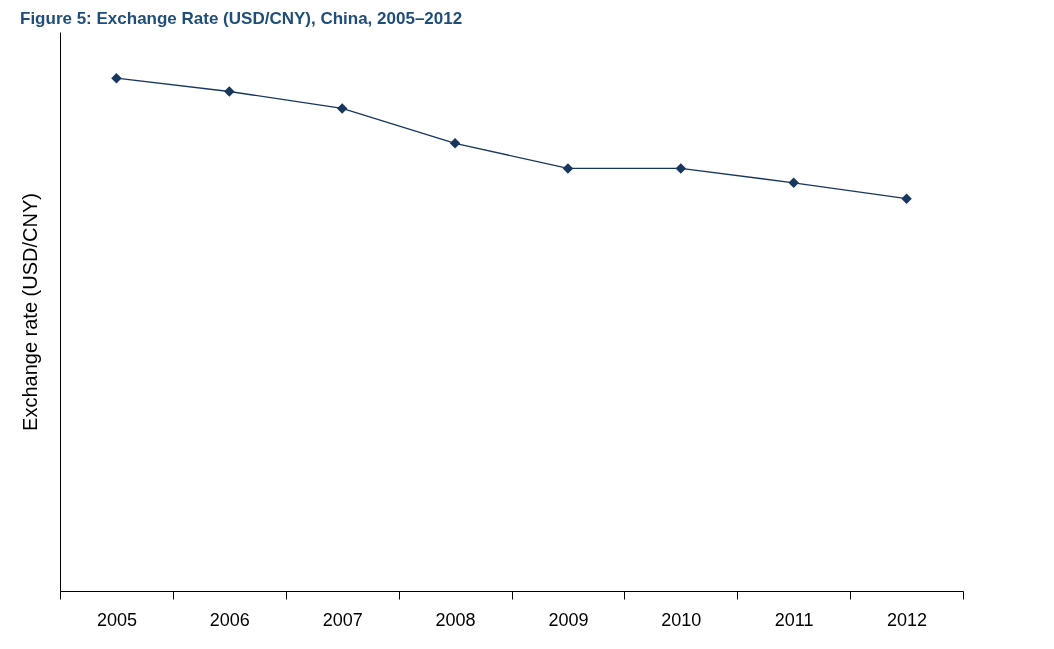 This screenshot has width=1054, height=649. What do you see at coordinates (116, 619) in the screenshot?
I see `x-tick-label: 2005` at bounding box center [116, 619].